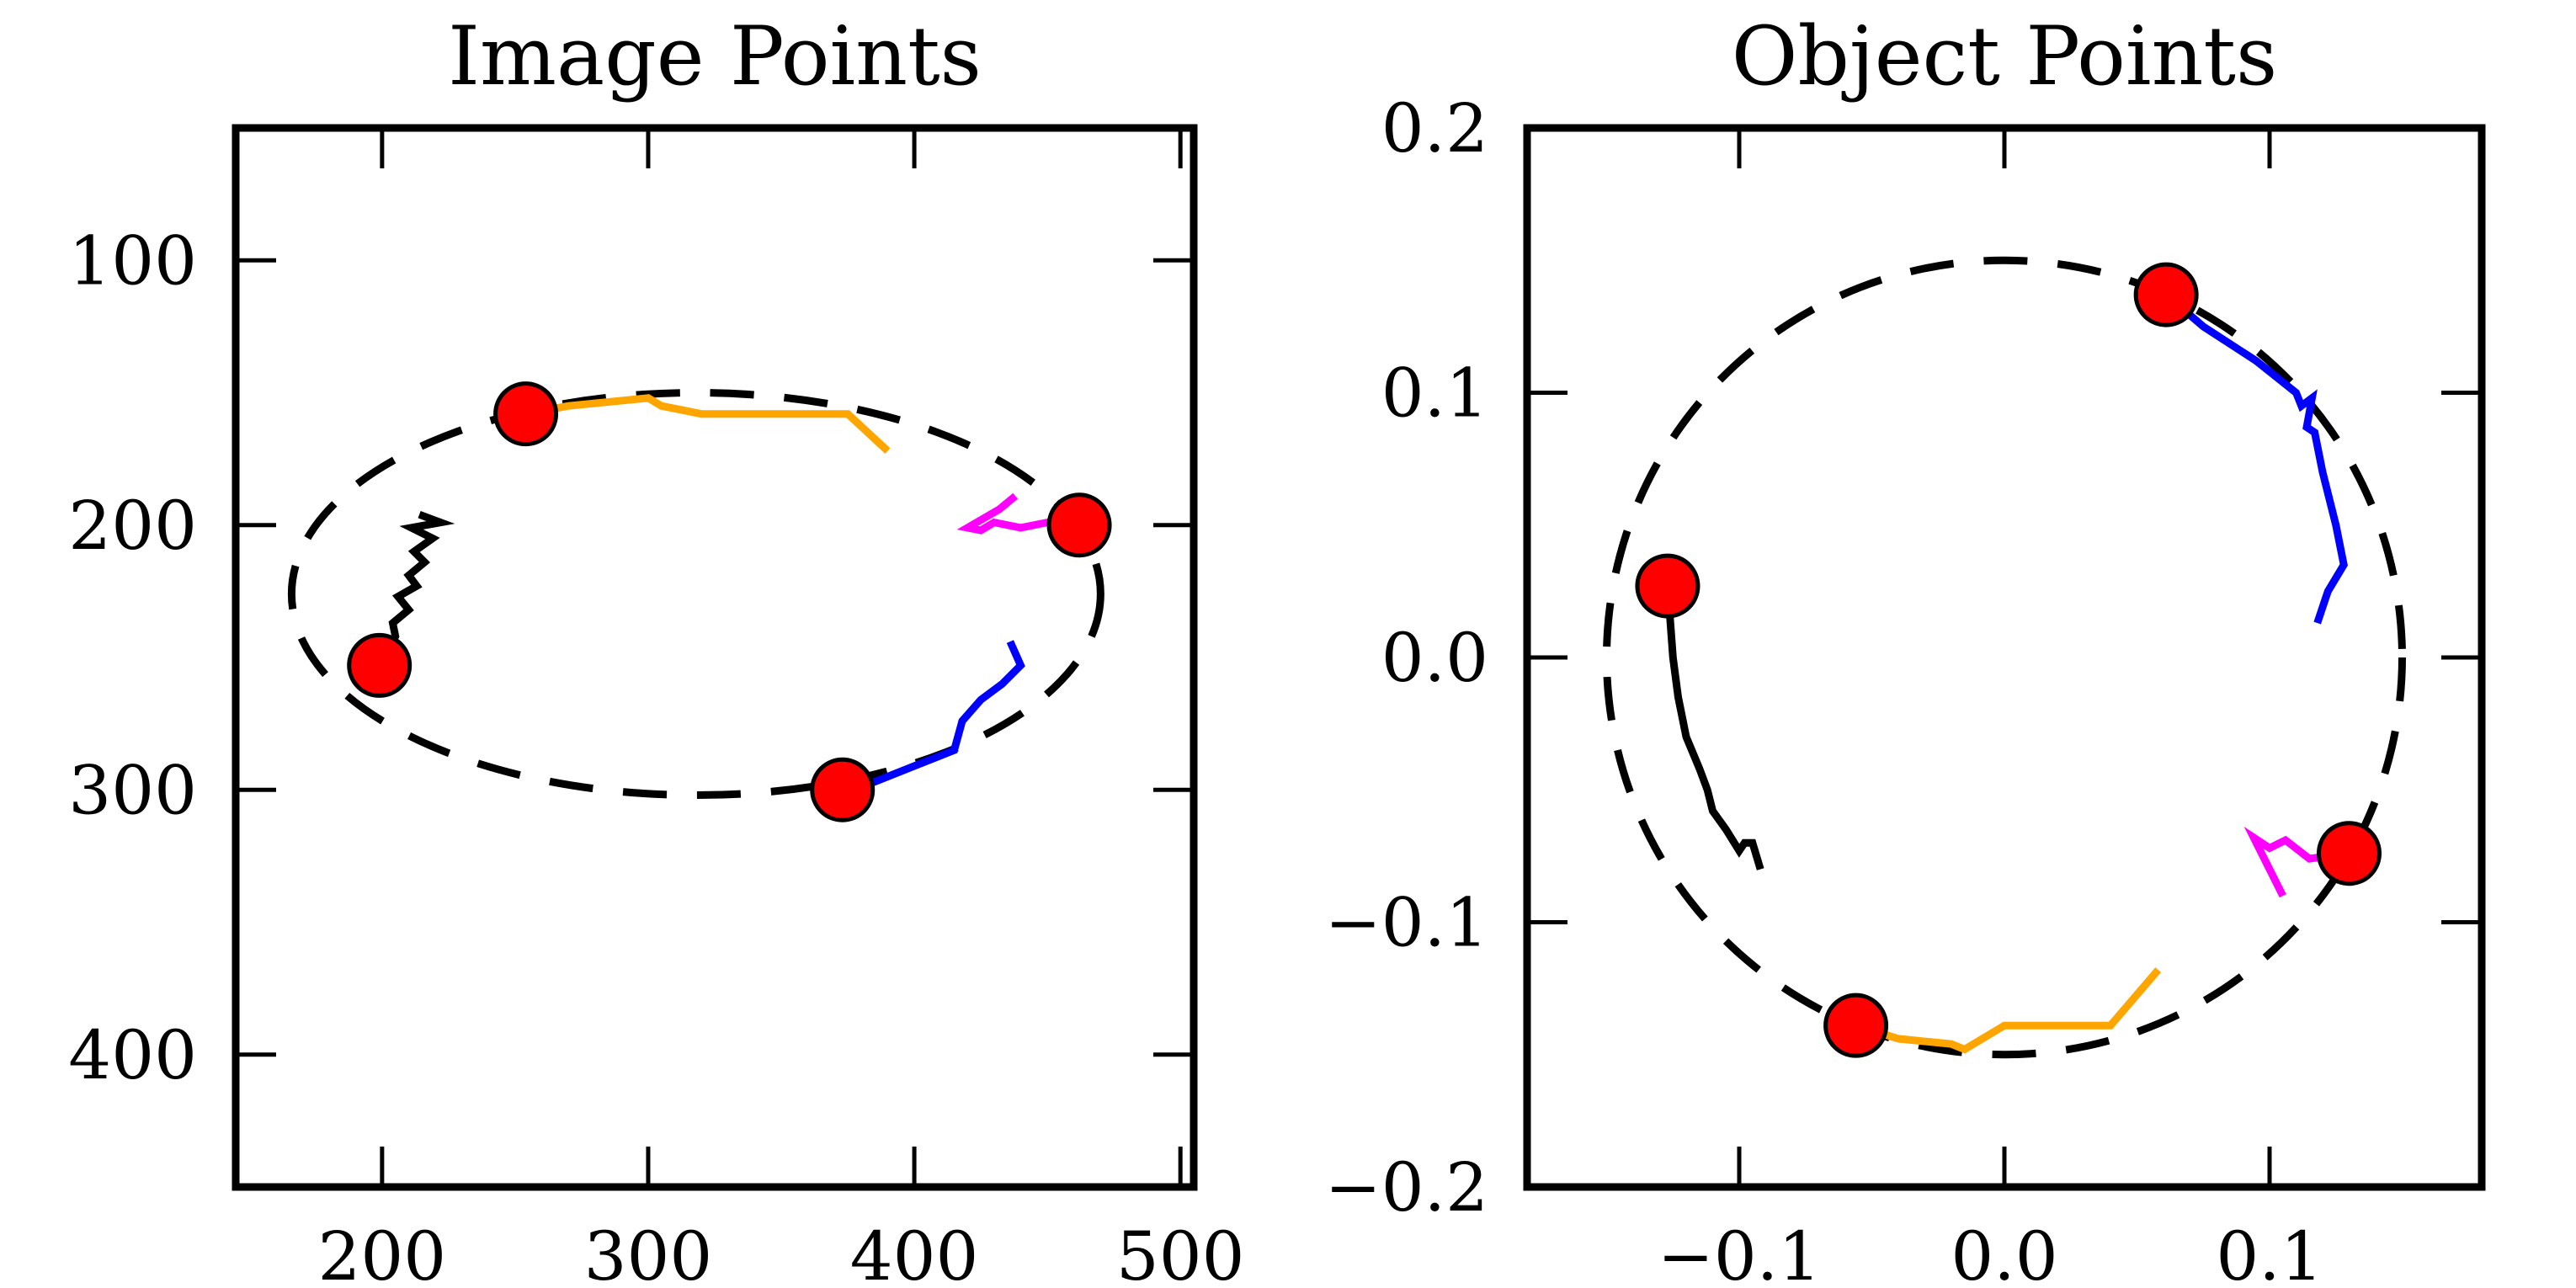 The height and width of the screenshot is (1288, 2576). Describe the element at coordinates (132, 526) in the screenshot. I see `y-tick-label: 200` at that location.